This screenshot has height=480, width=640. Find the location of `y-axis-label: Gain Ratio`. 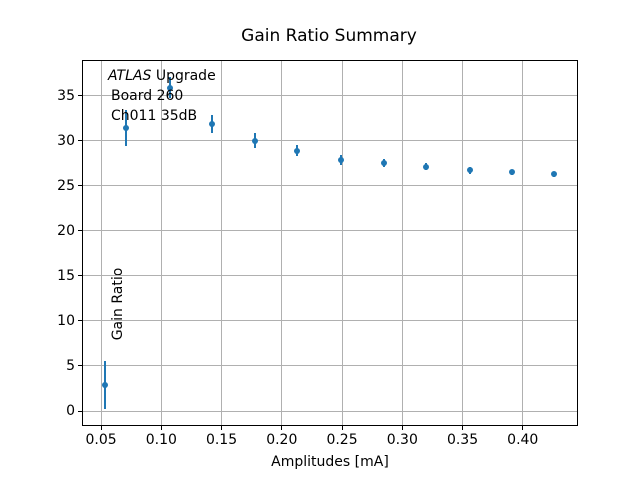

y-axis-label: Gain Ratio is located at coordinates (118, 304).